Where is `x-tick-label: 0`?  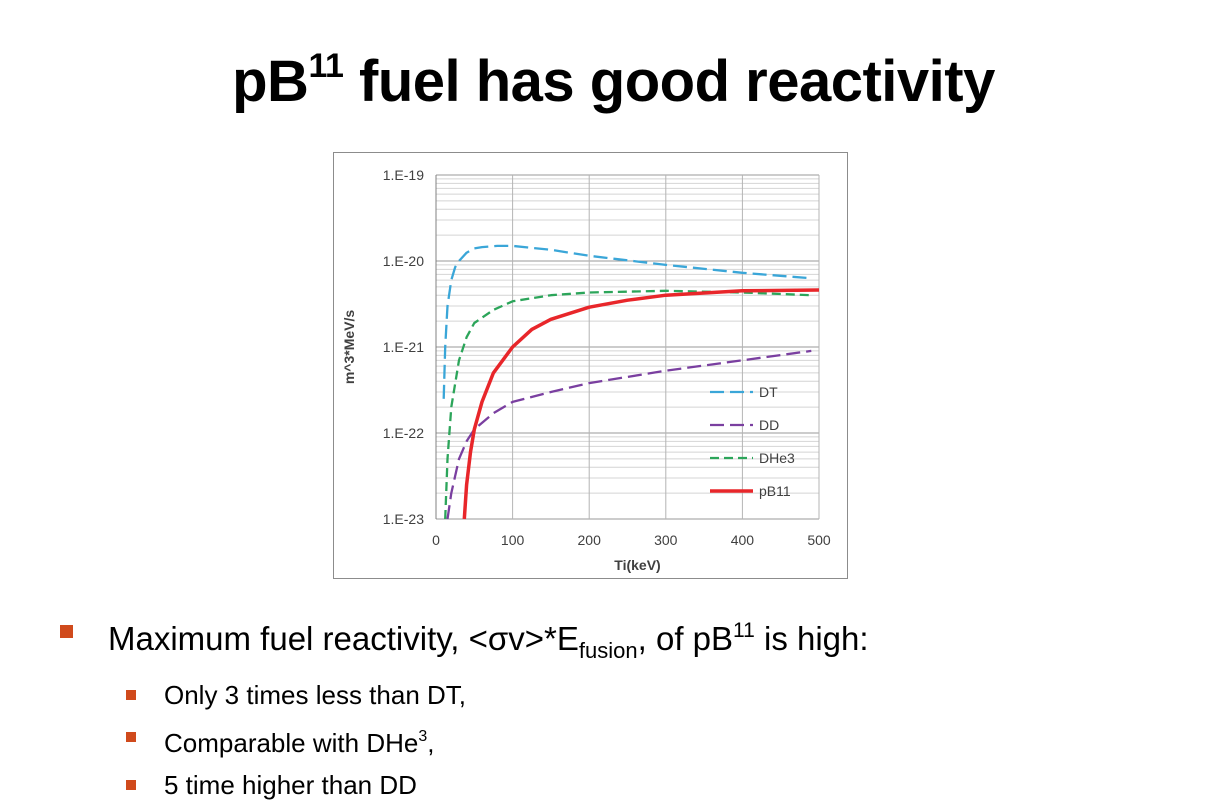
x-tick-label: 0 is located at coordinates (436, 540).